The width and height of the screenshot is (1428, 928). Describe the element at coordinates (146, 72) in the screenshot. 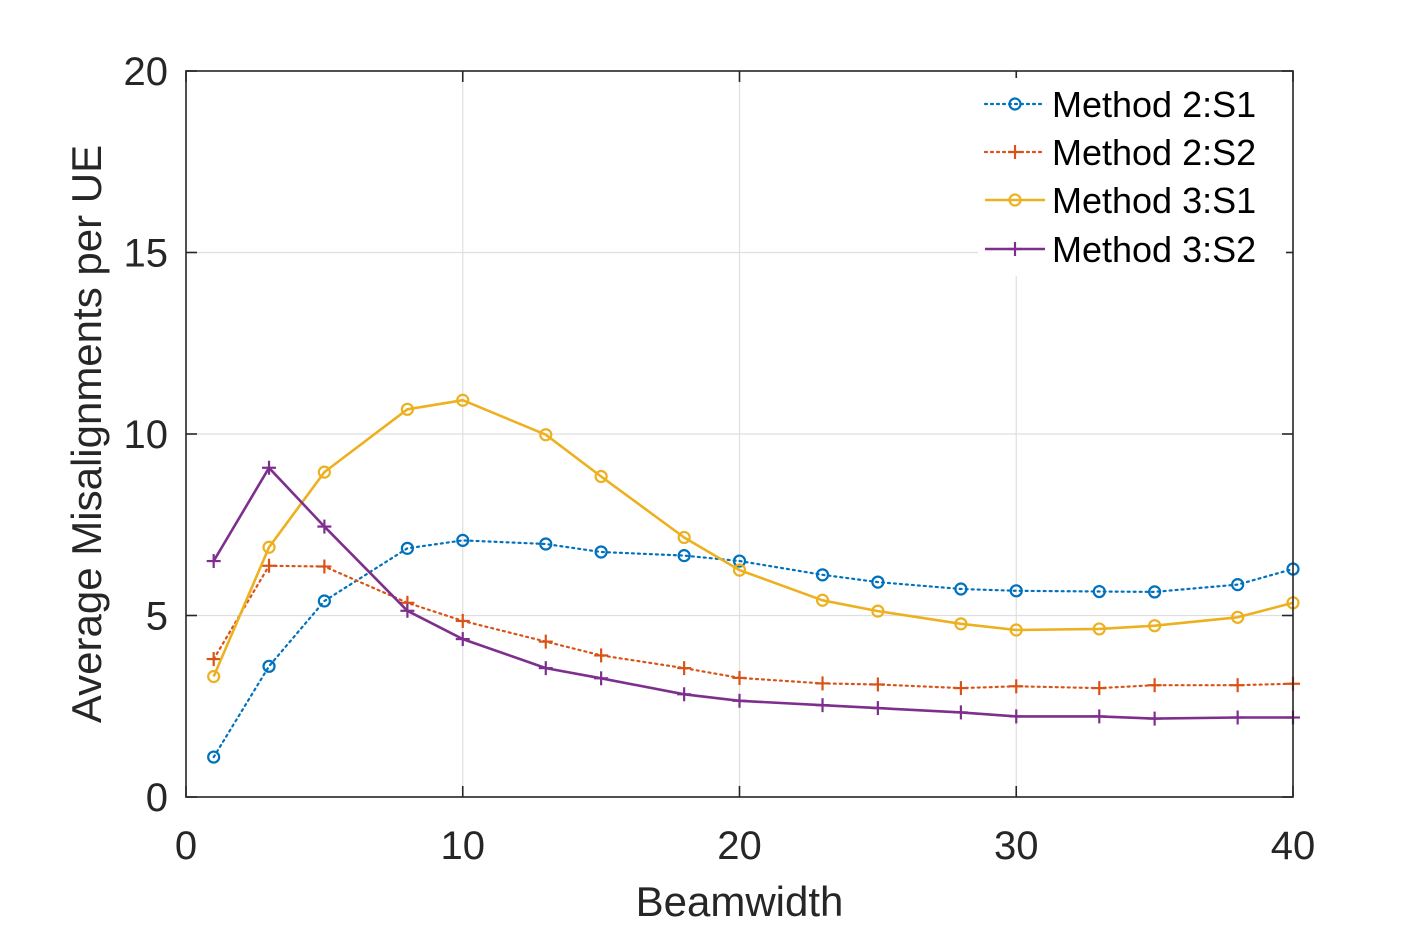

I see `y-tick-label: 20` at that location.